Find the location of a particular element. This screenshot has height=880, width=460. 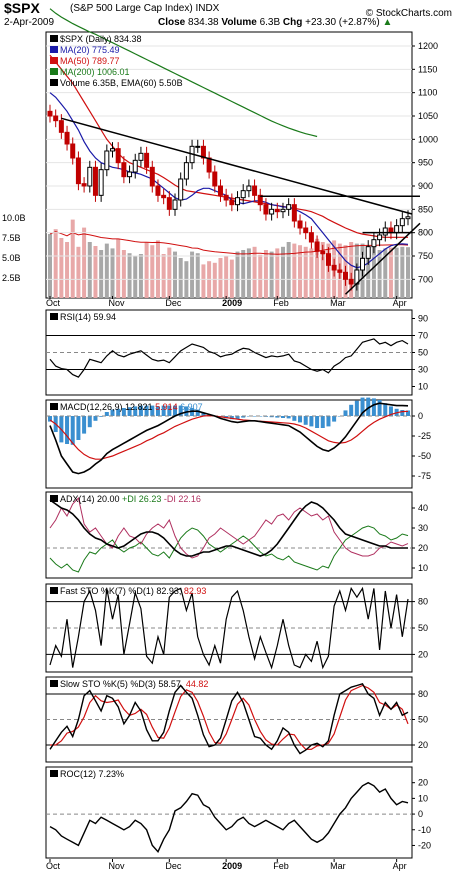

watermark: © StockCharts.com is located at coordinates (408, 13).